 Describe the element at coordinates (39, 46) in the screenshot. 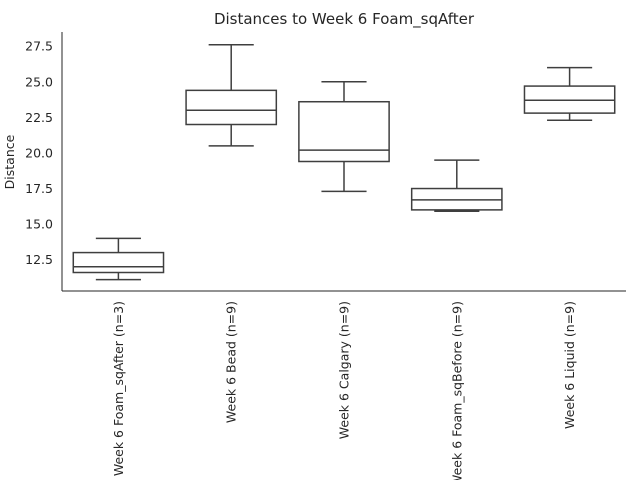

I see `y-tick-label: 27.5` at that location.